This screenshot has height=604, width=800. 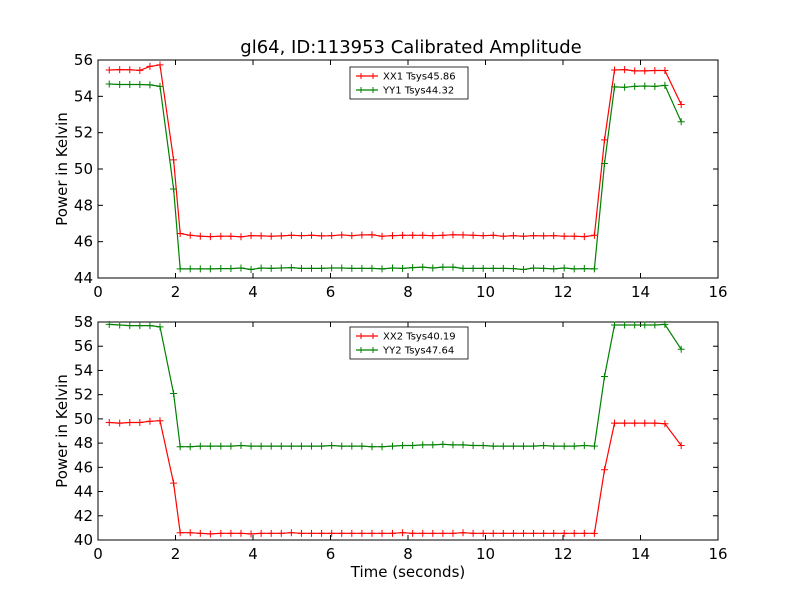 What do you see at coordinates (418, 91) in the screenshot?
I see `legend-label: YY1 Tsys44.32` at bounding box center [418, 91].